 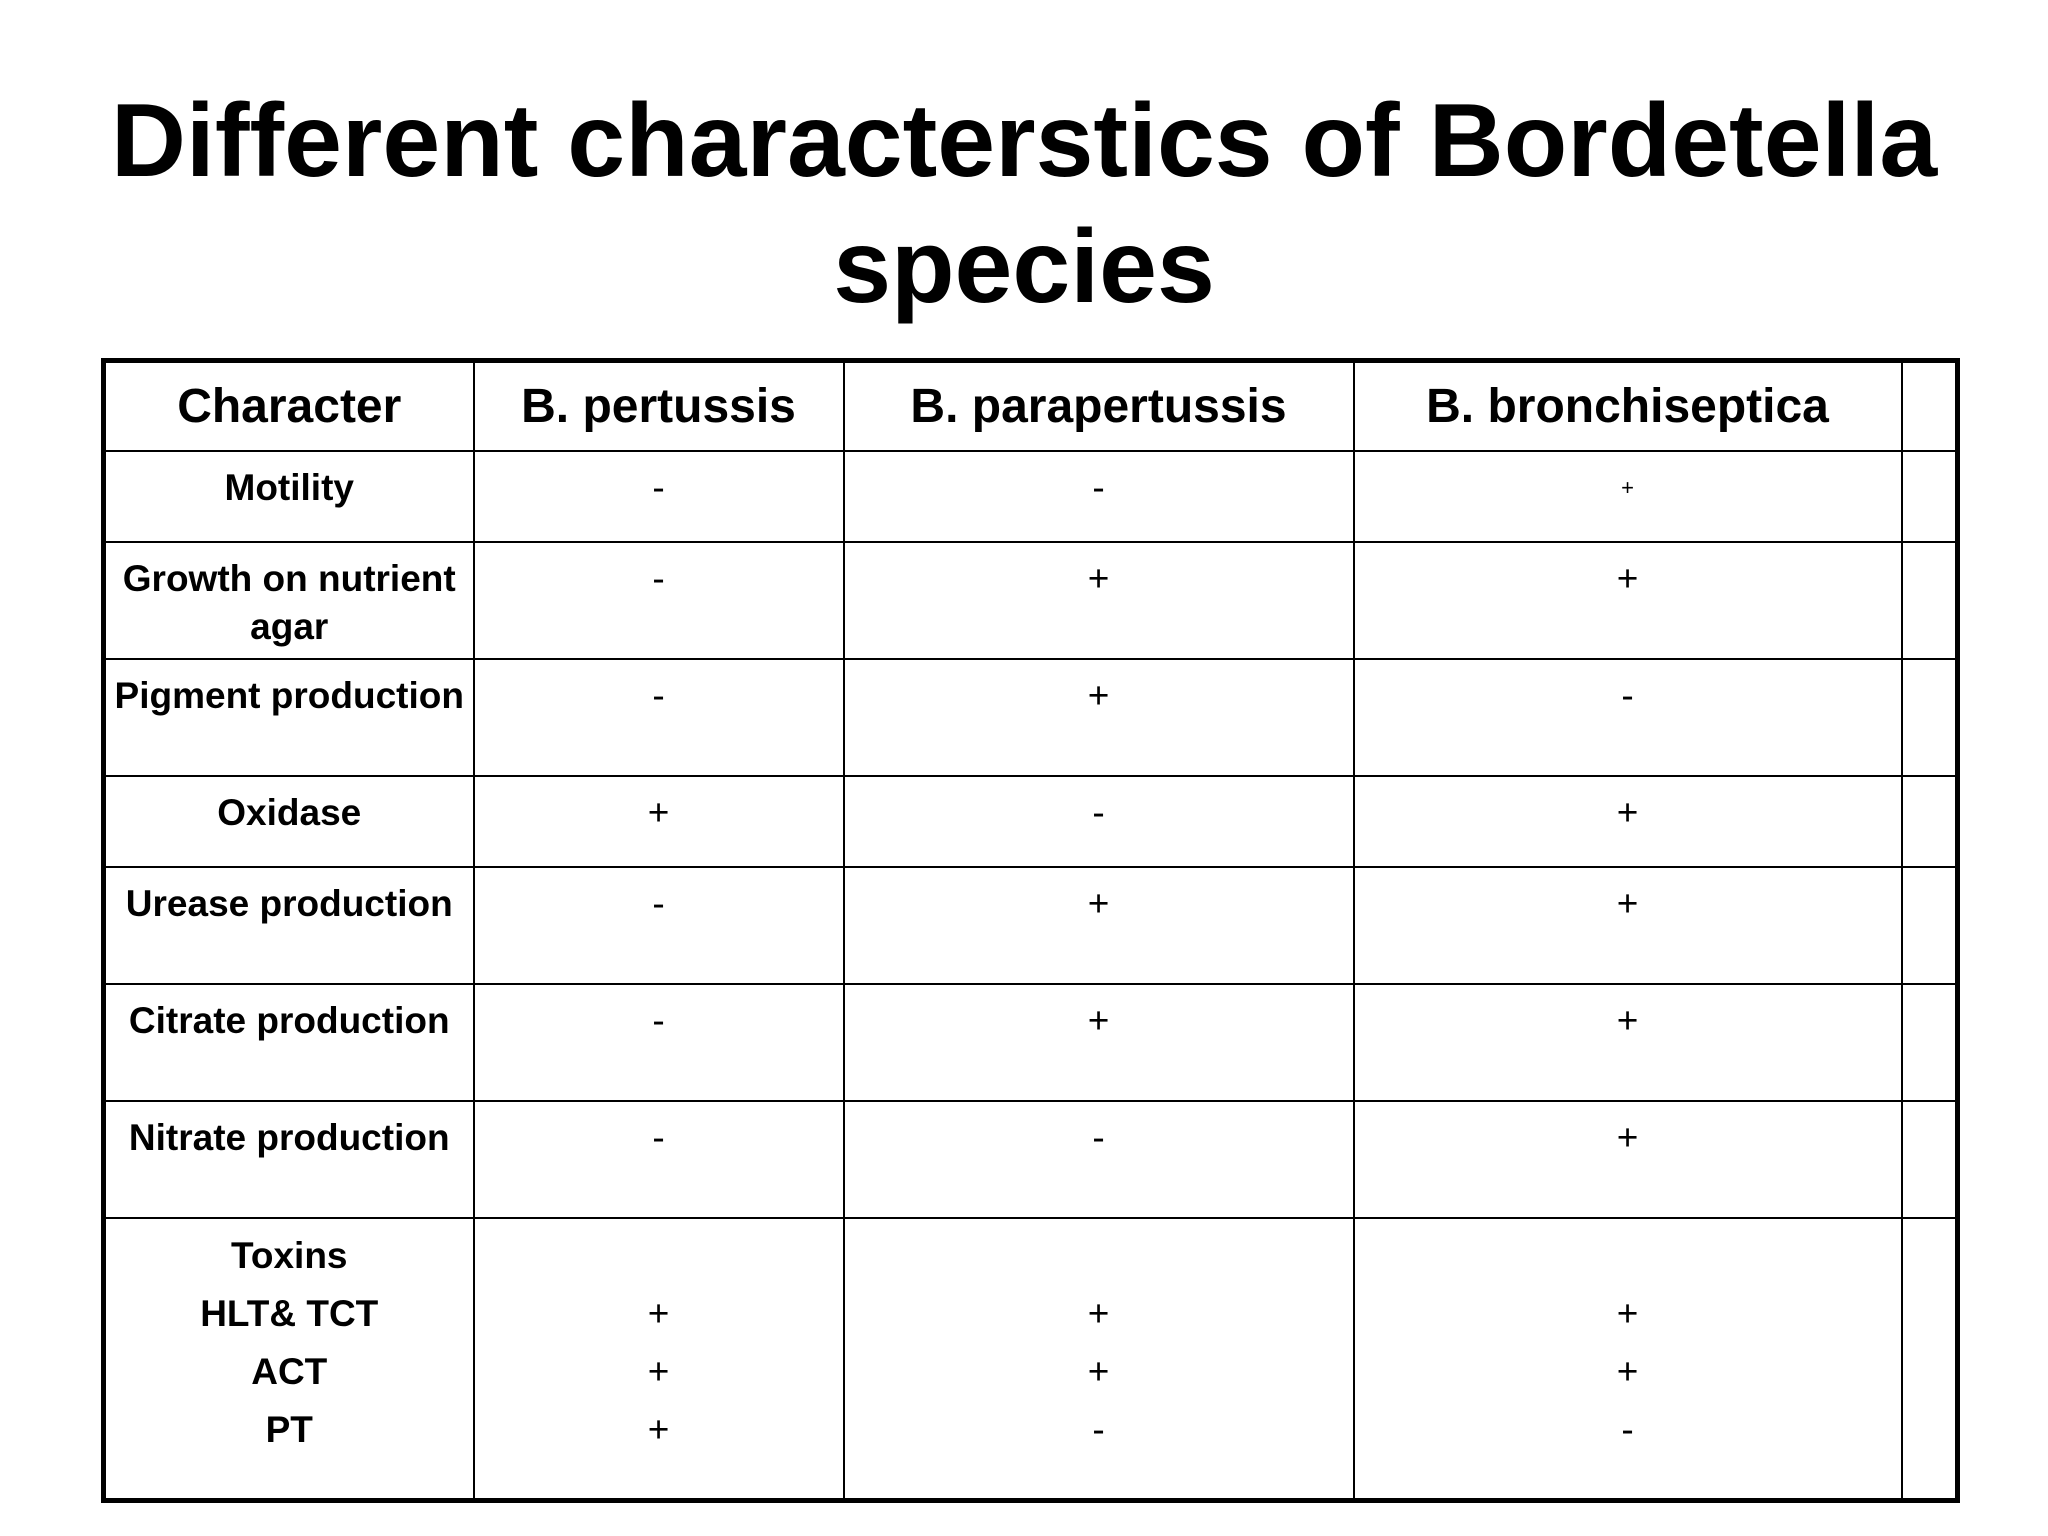 I want to click on toxin-label: ACT, so click(x=289, y=1371).